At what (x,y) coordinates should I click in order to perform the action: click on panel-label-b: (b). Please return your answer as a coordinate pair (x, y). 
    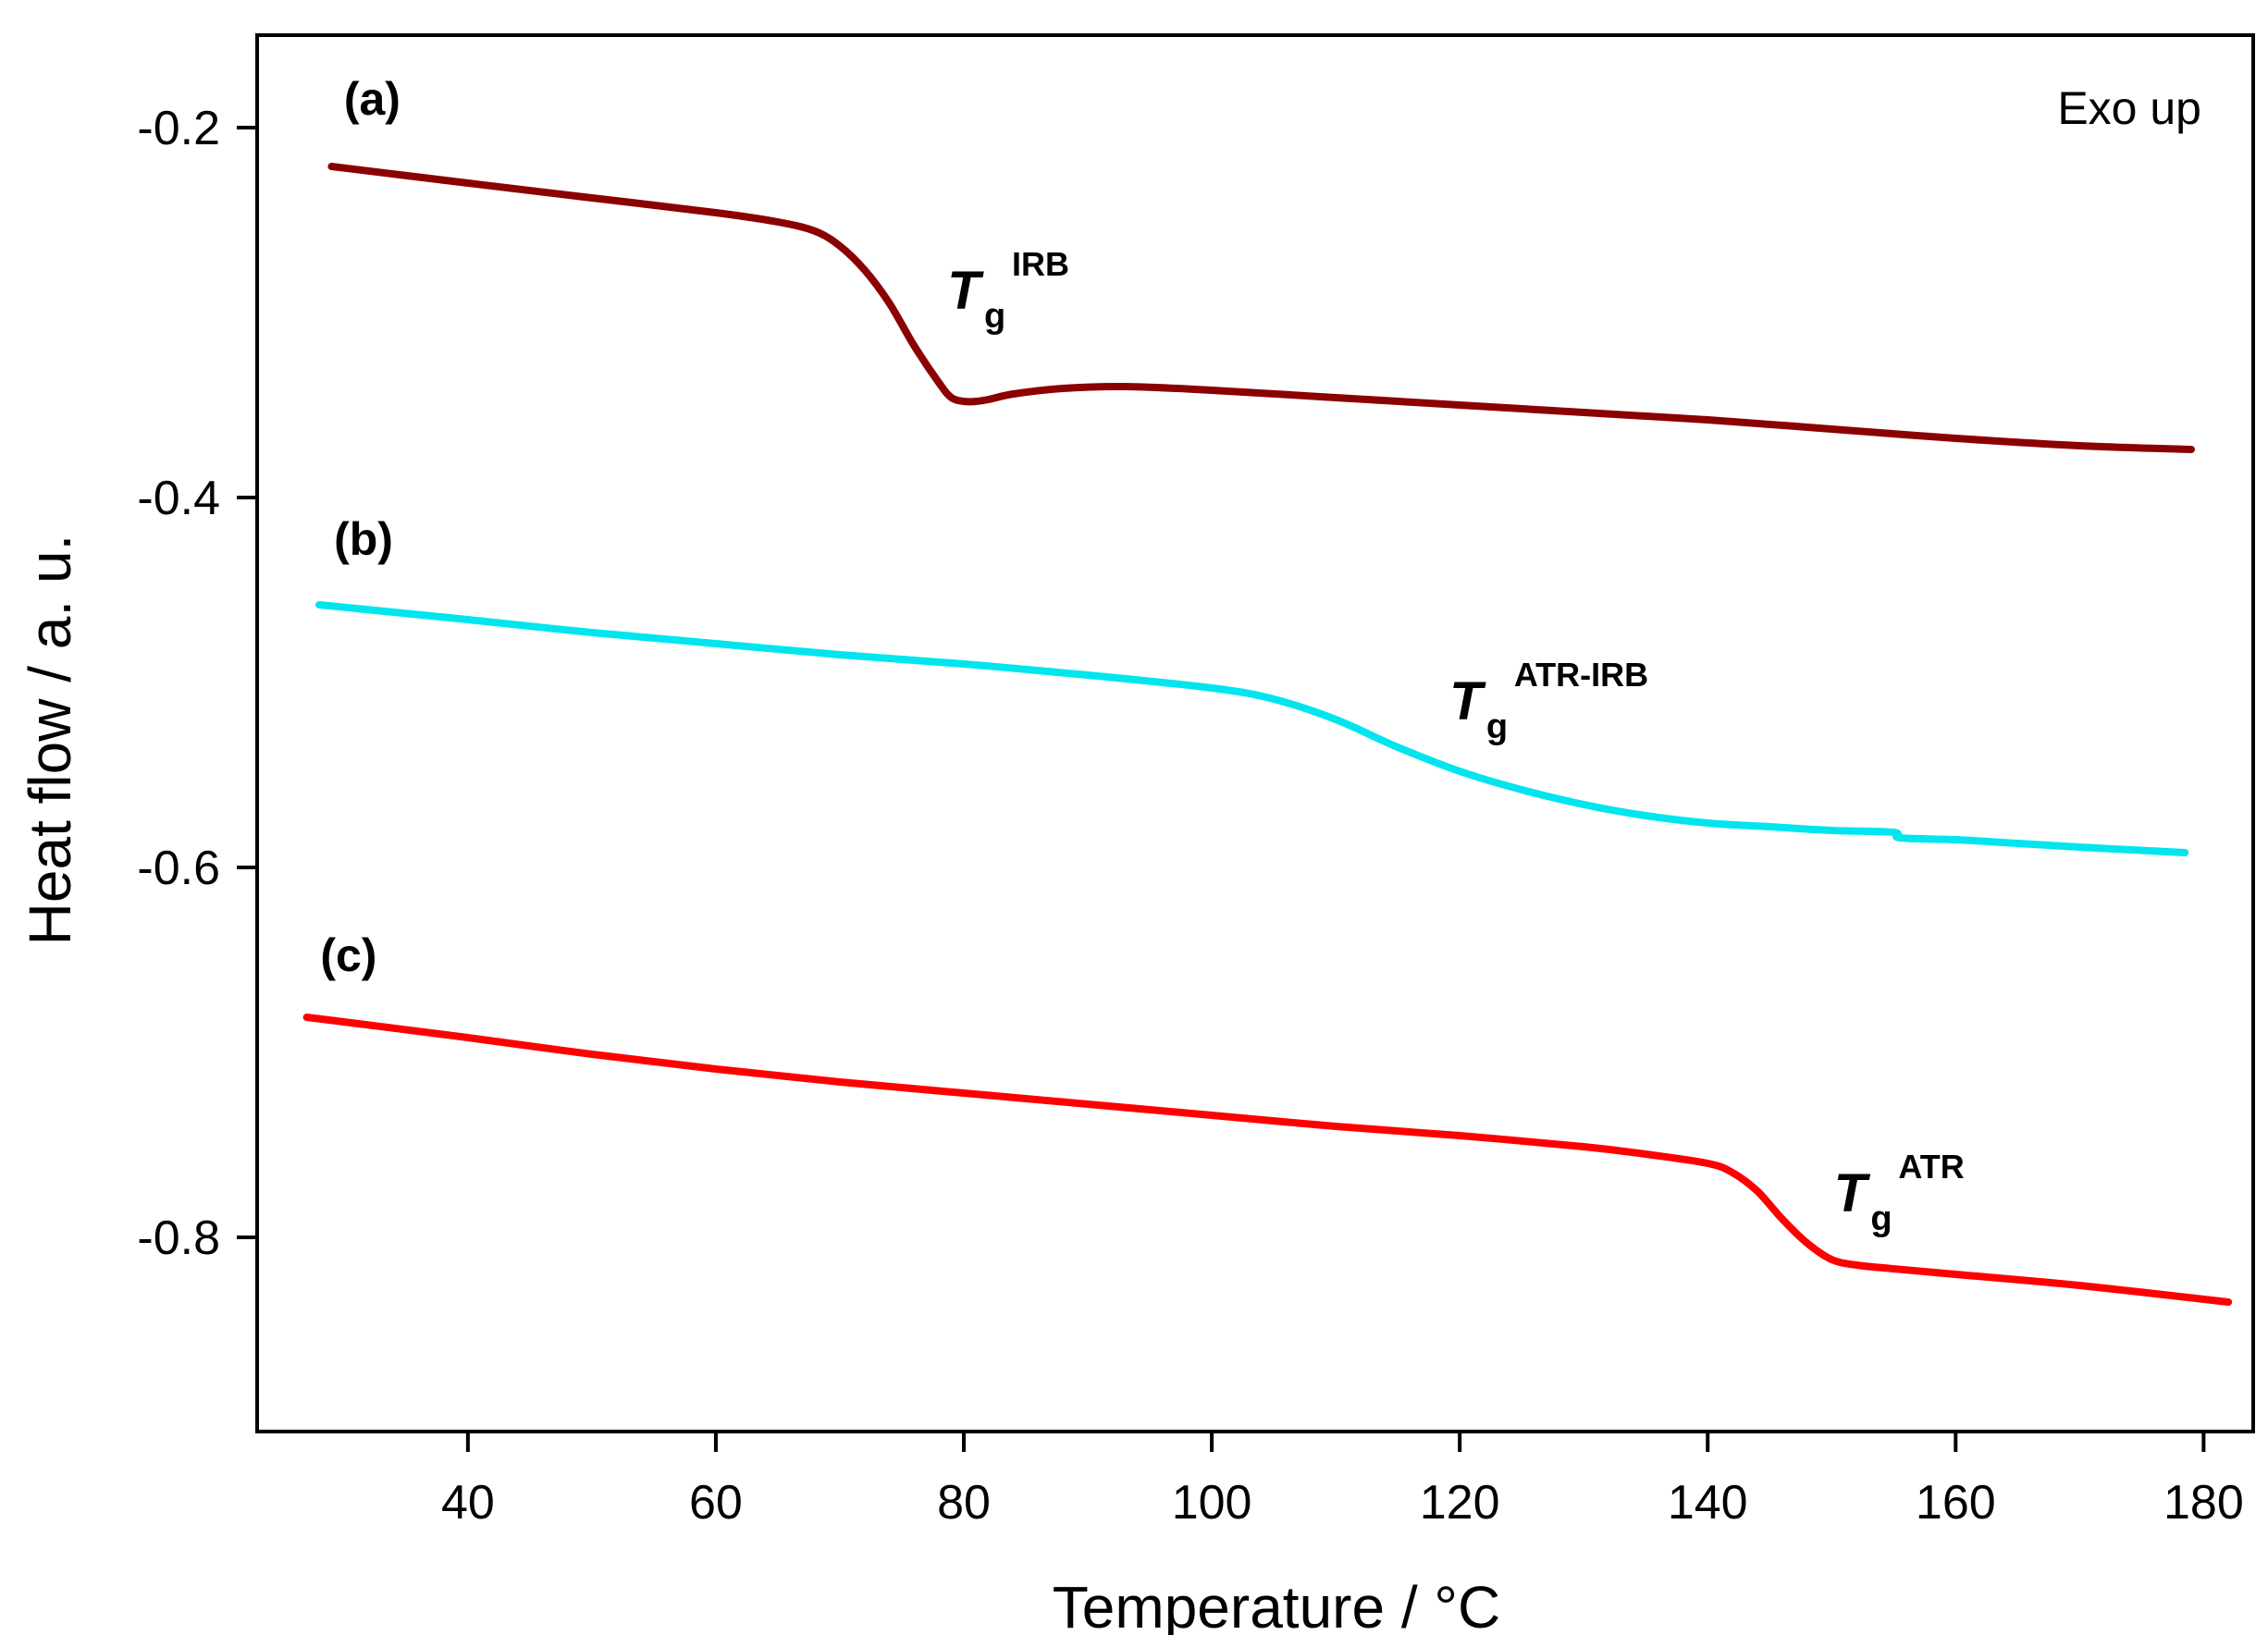
    Looking at the image, I should click on (364, 539).